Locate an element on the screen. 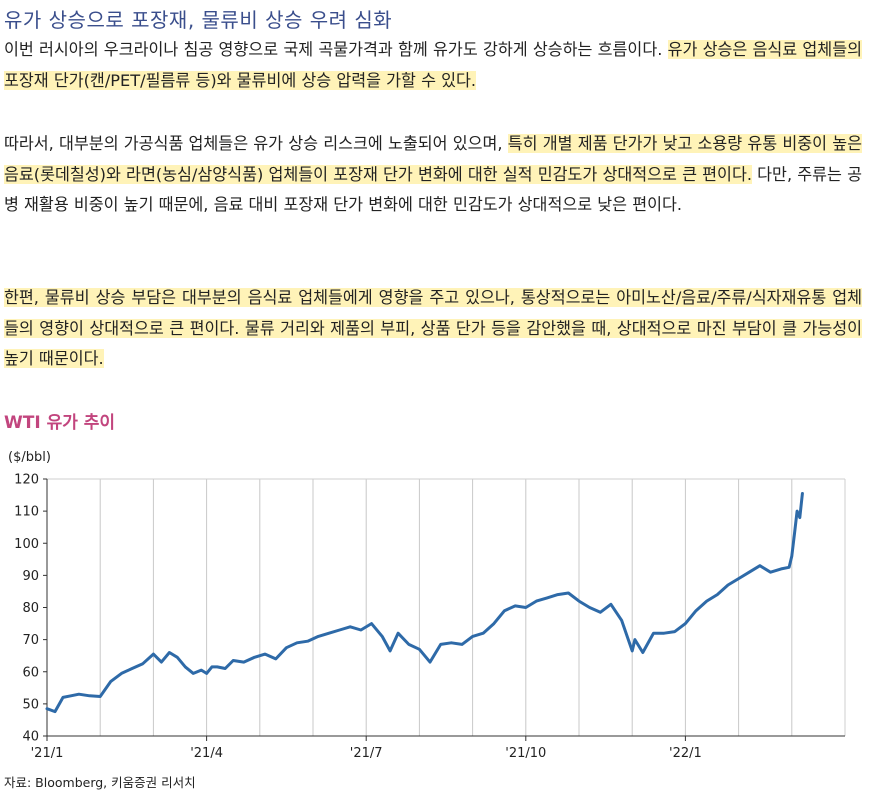  x-tick-label: '21/1 is located at coordinates (47, 753).